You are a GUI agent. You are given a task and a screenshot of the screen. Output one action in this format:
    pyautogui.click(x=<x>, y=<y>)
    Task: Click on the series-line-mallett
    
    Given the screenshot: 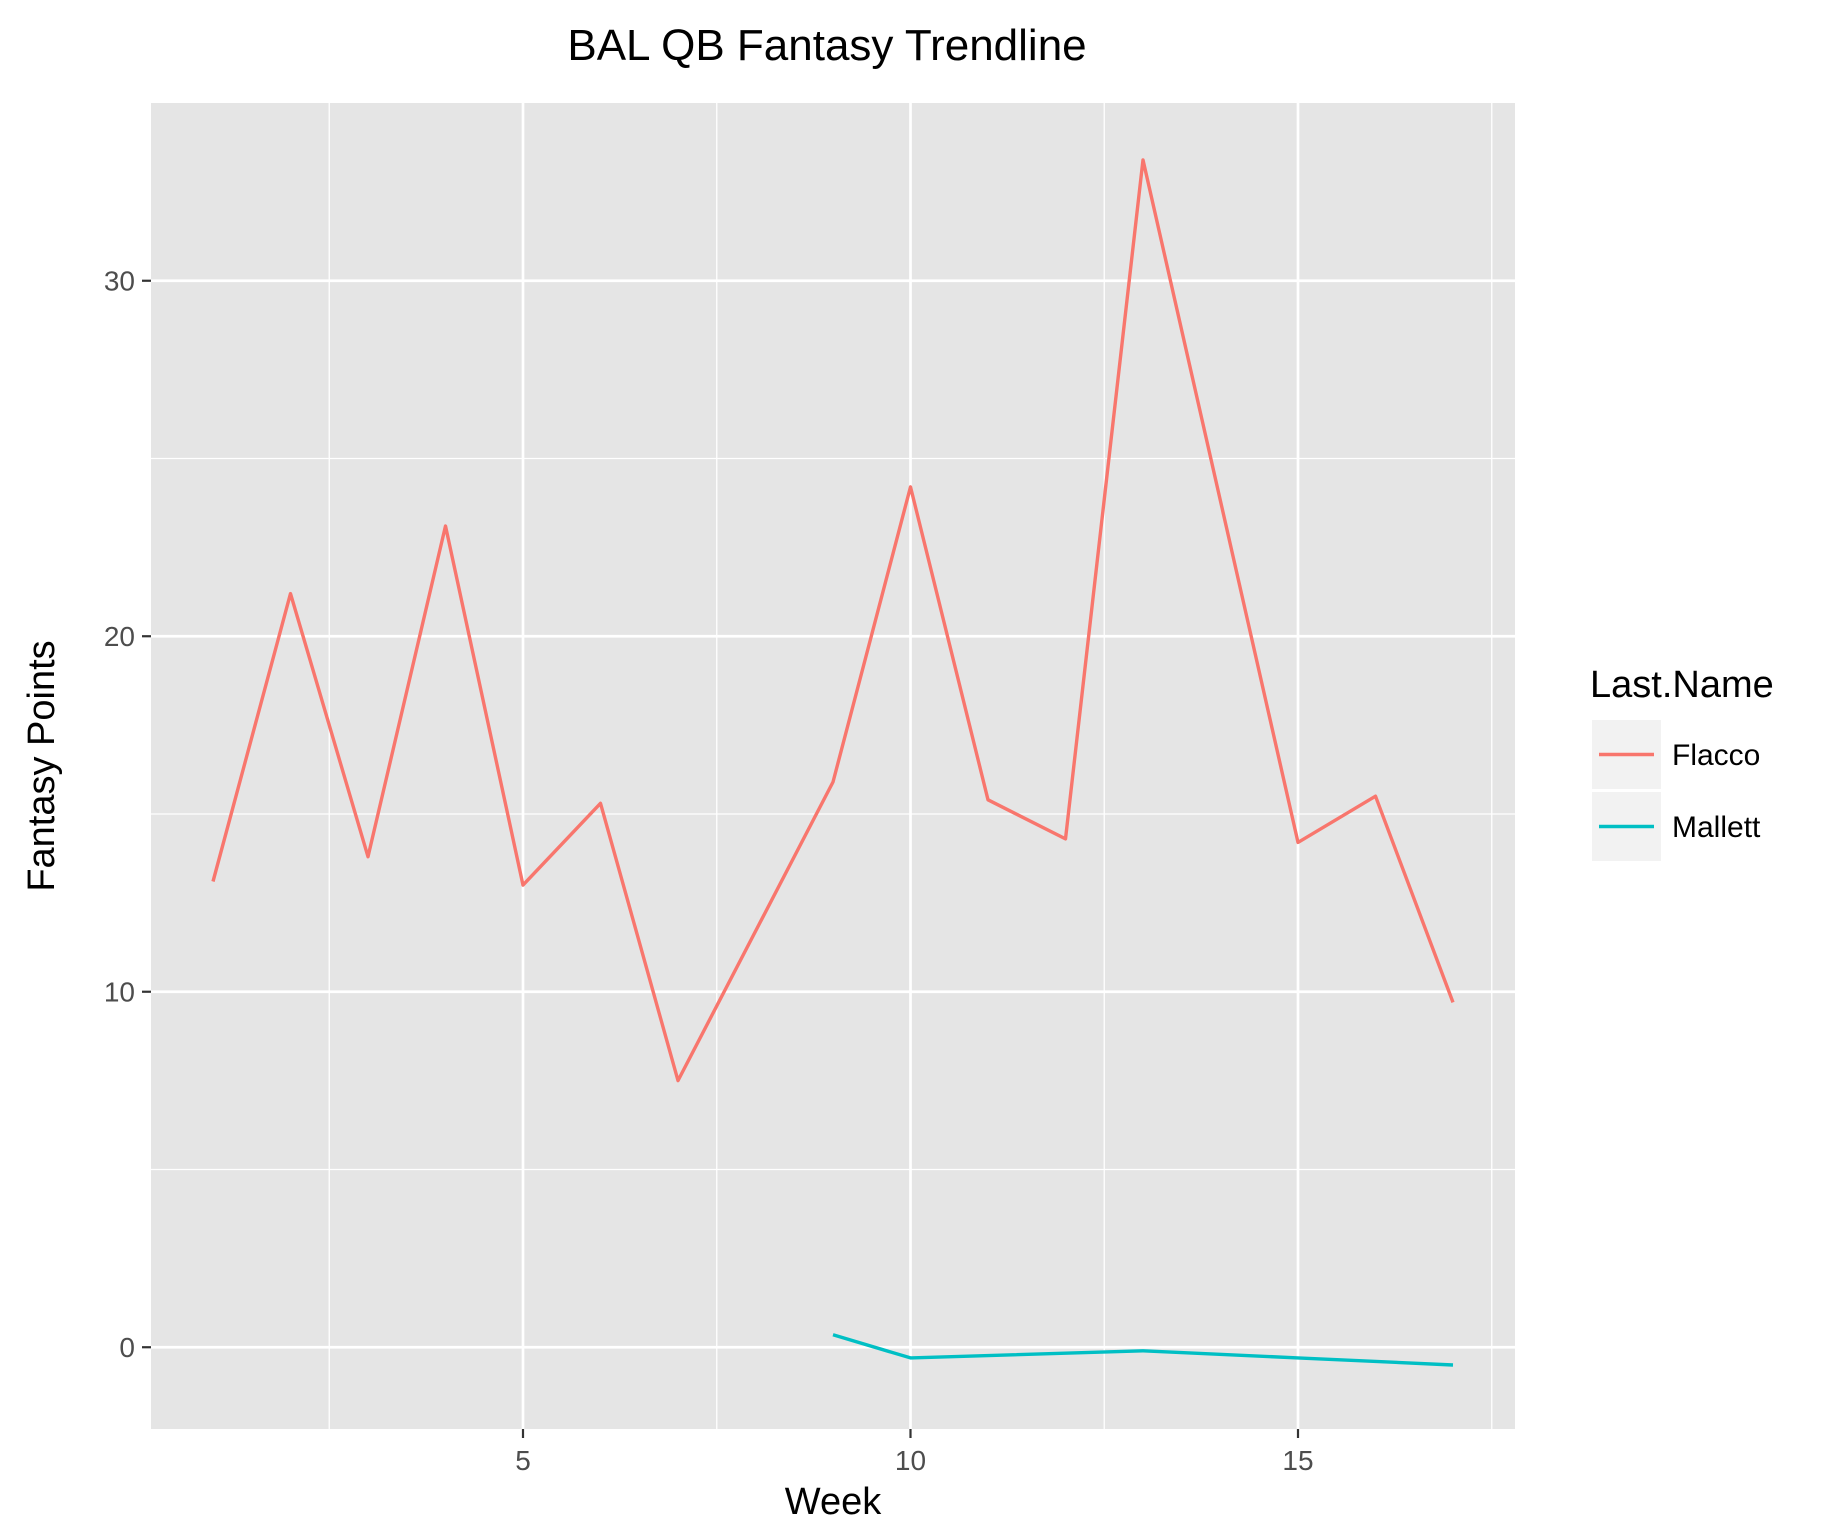 What is the action you would take?
    pyautogui.click(x=1143, y=1350)
    